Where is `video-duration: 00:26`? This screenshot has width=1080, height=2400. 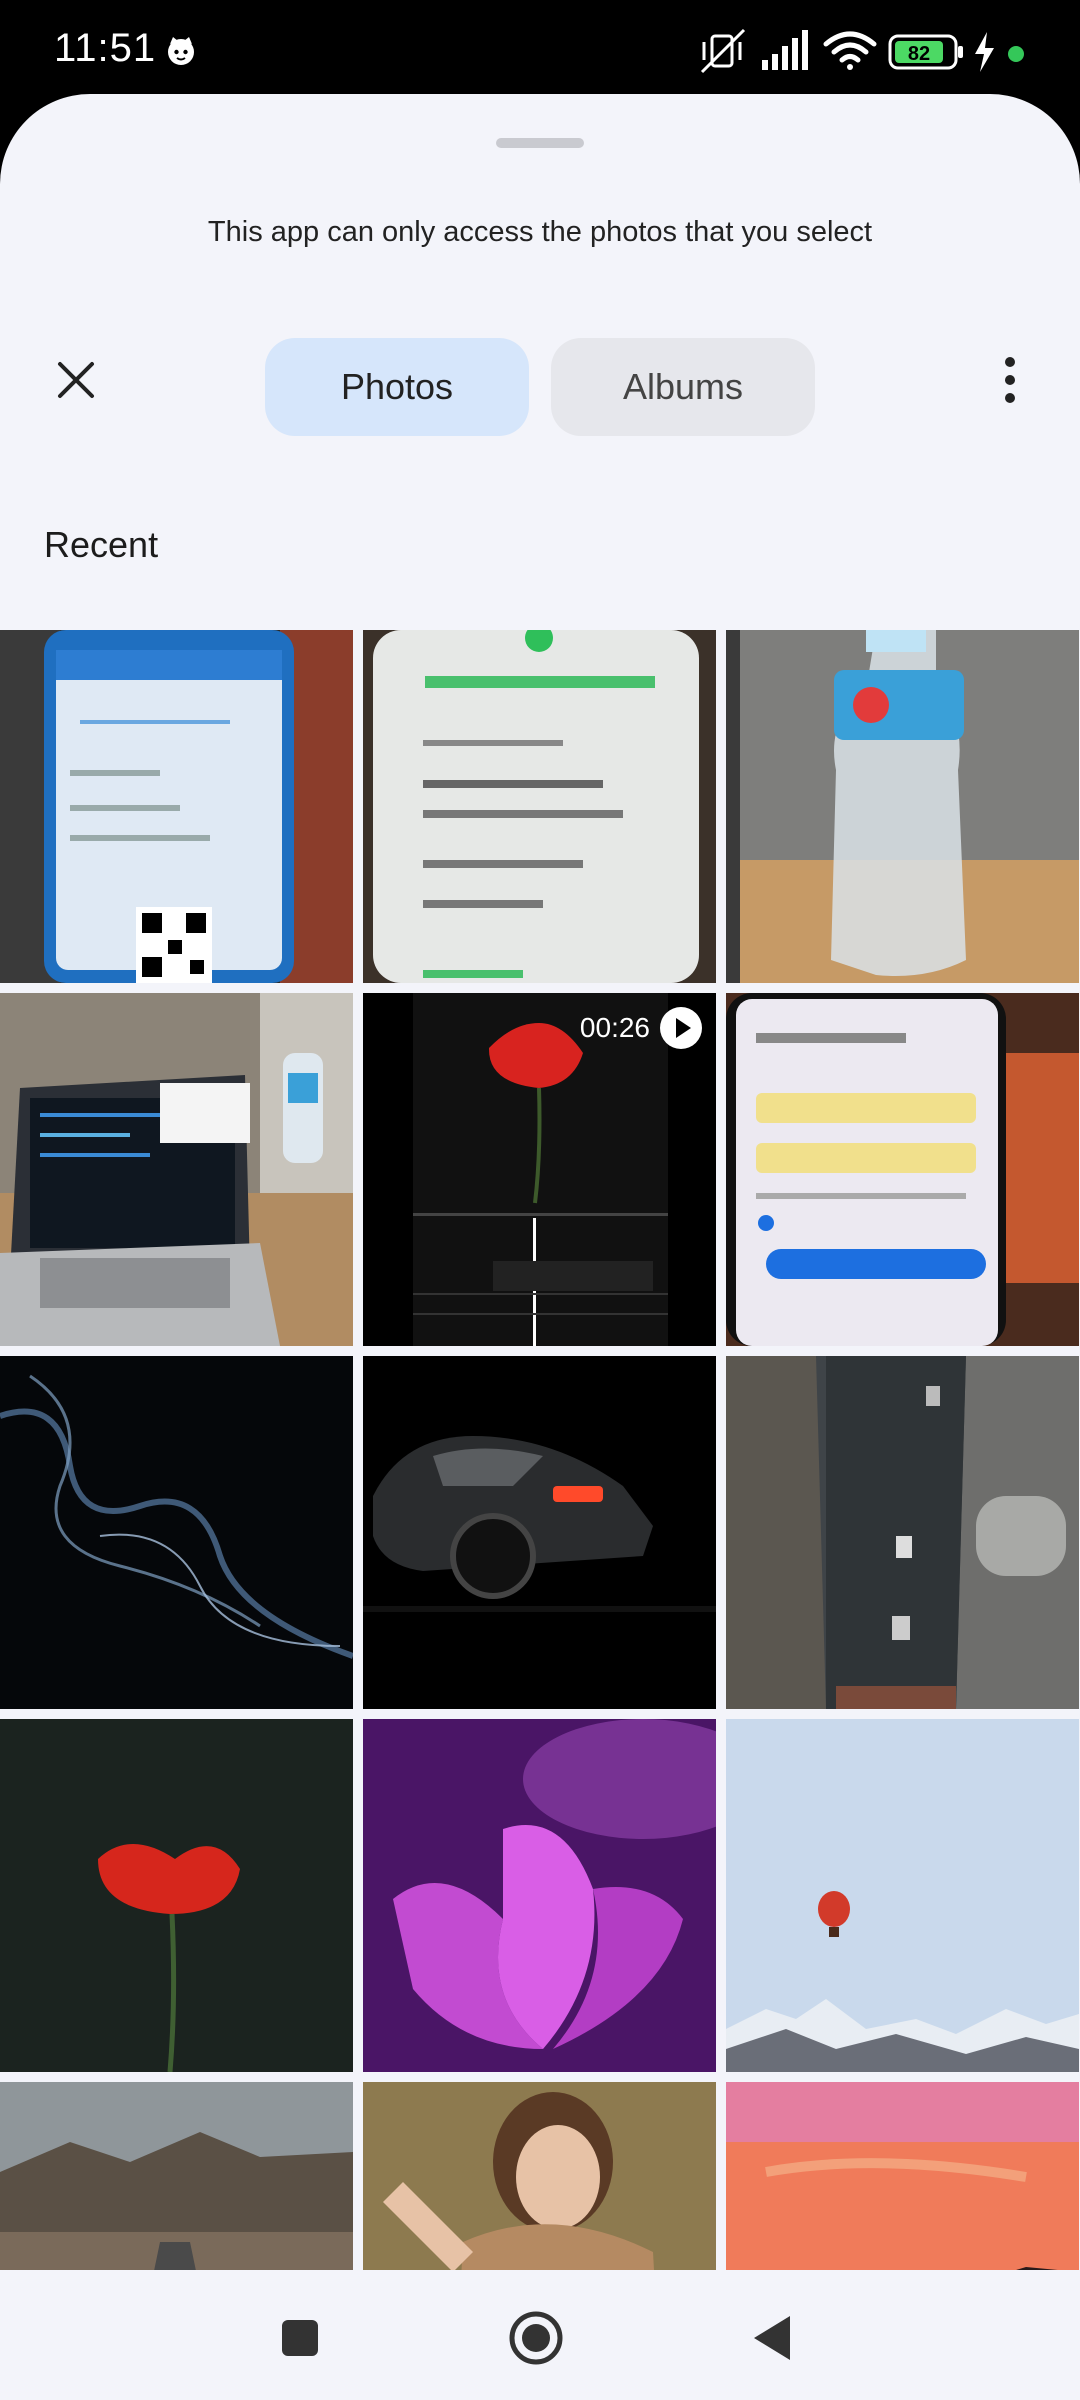 video-duration: 00:26 is located at coordinates (614, 1027).